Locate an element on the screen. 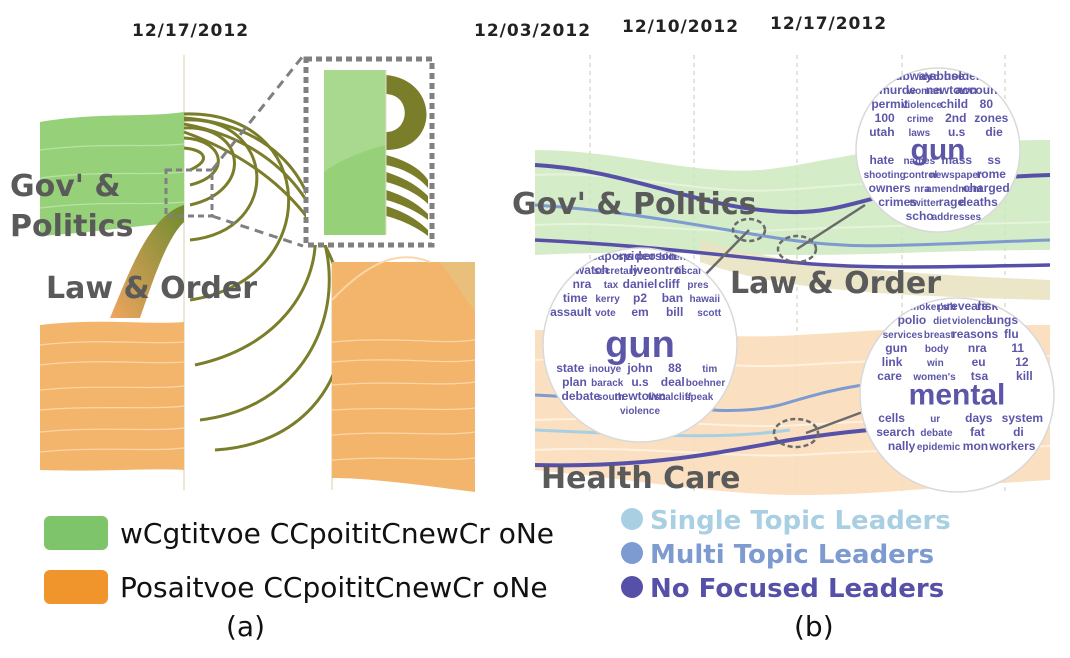 The height and width of the screenshot is (658, 1070). cloud-word: tsa is located at coordinates (980, 376).